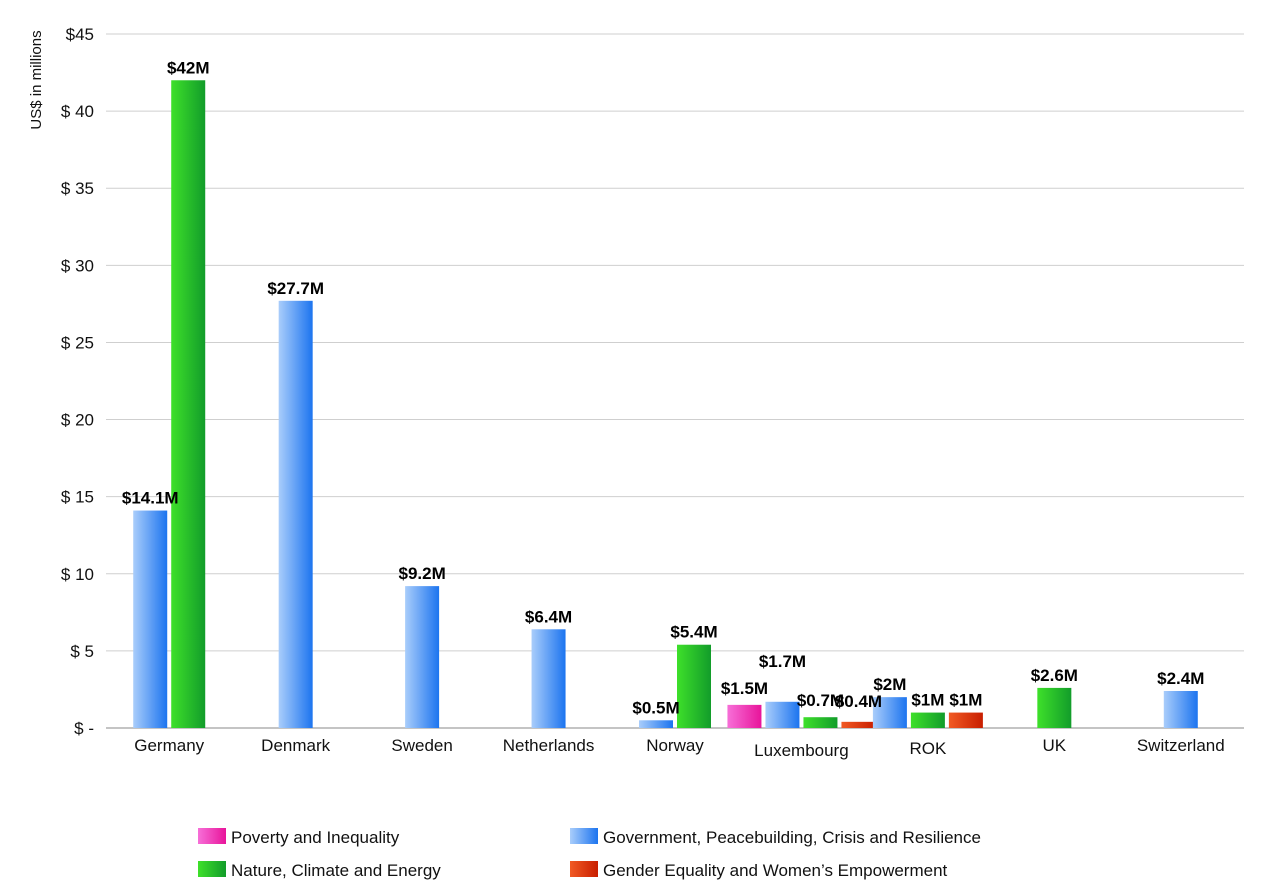 The width and height of the screenshot is (1269, 886). What do you see at coordinates (77, 188) in the screenshot?
I see `y-tick-label: $ 35` at bounding box center [77, 188].